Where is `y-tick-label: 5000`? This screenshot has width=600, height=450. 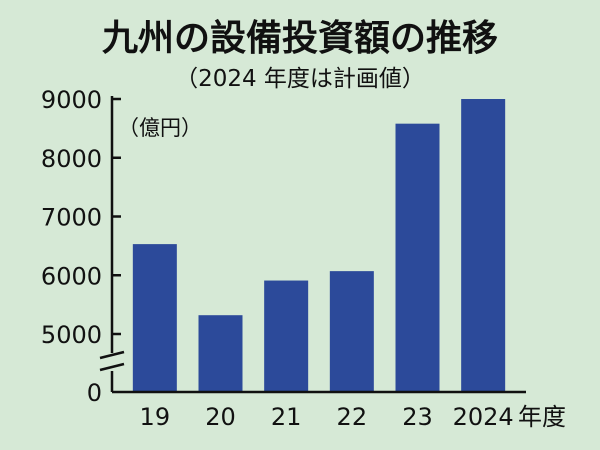 y-tick-label: 5000 is located at coordinates (71, 335).